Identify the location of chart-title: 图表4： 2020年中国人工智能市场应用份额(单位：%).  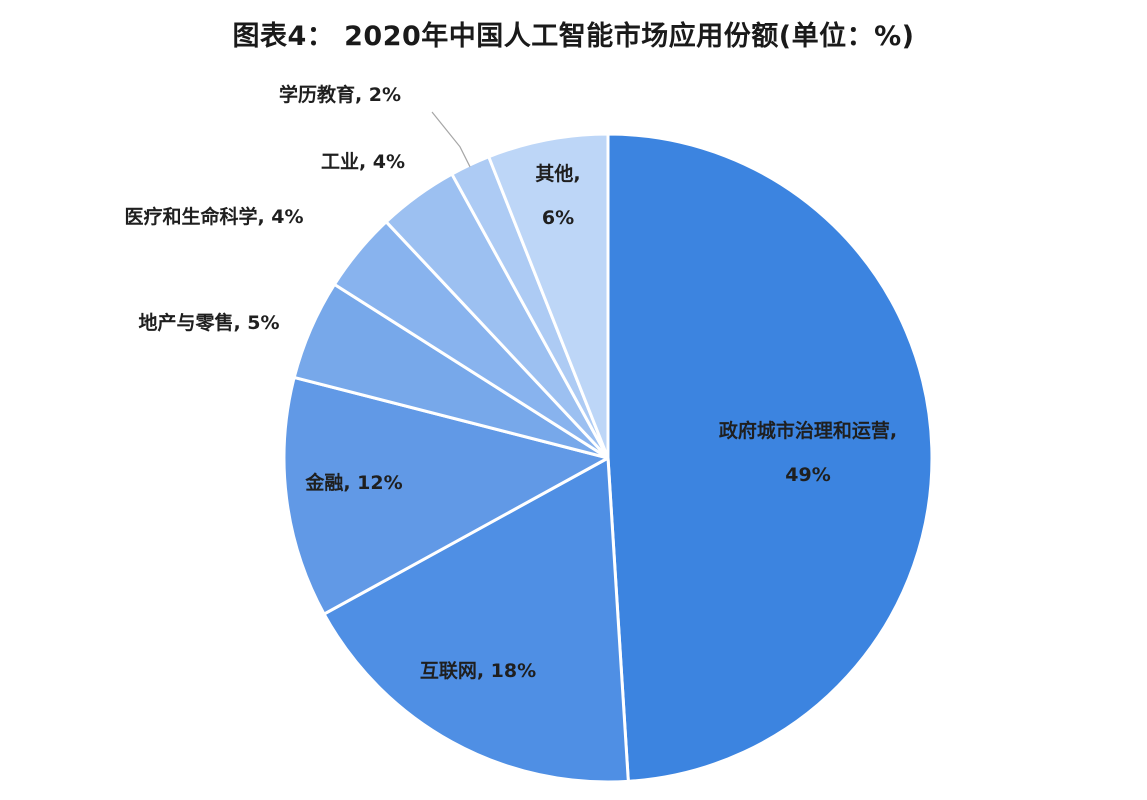
(573, 36).